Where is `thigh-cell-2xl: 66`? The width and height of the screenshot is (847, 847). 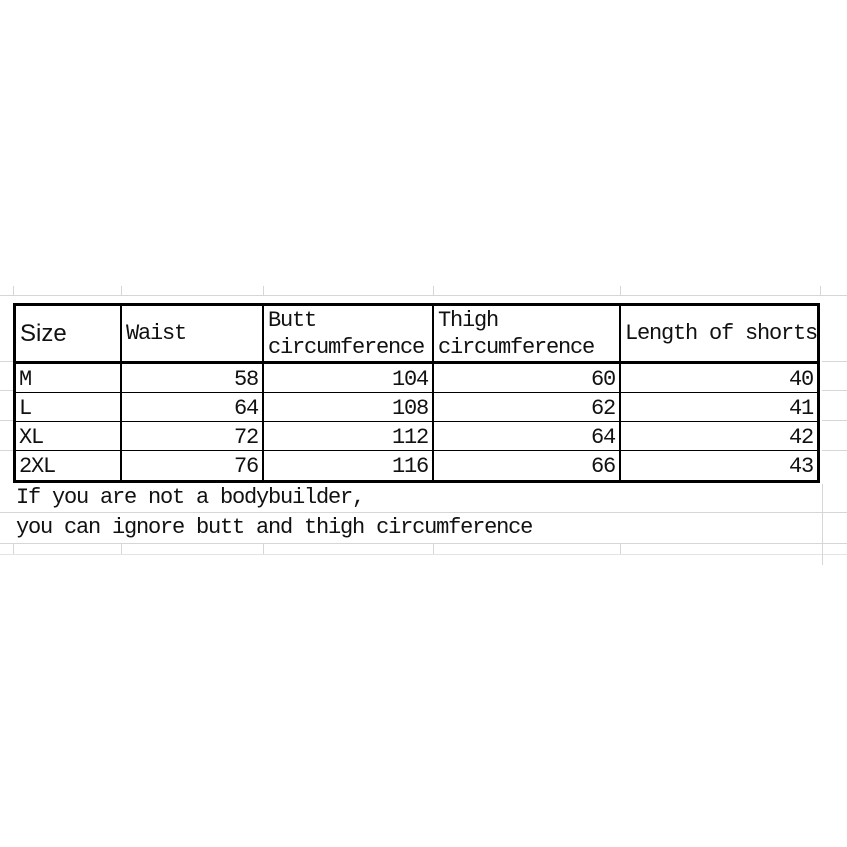
thigh-cell-2xl: 66 is located at coordinates (527, 465).